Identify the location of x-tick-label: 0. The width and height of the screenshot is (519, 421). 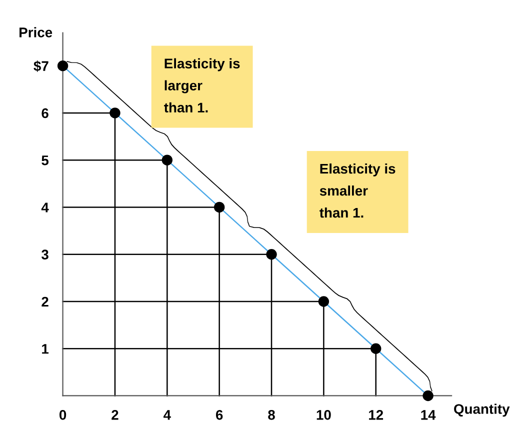
(62, 415).